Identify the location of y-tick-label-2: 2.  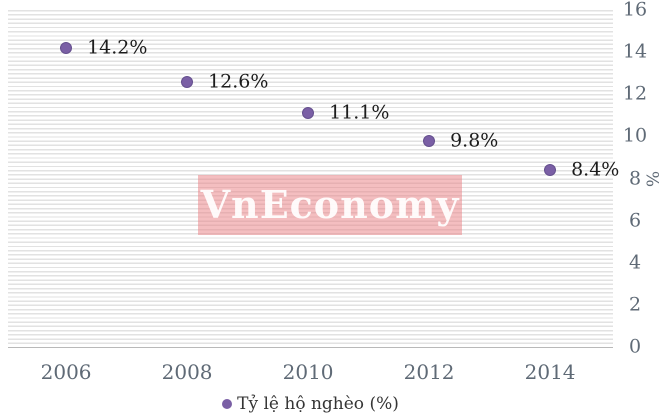
(635, 304).